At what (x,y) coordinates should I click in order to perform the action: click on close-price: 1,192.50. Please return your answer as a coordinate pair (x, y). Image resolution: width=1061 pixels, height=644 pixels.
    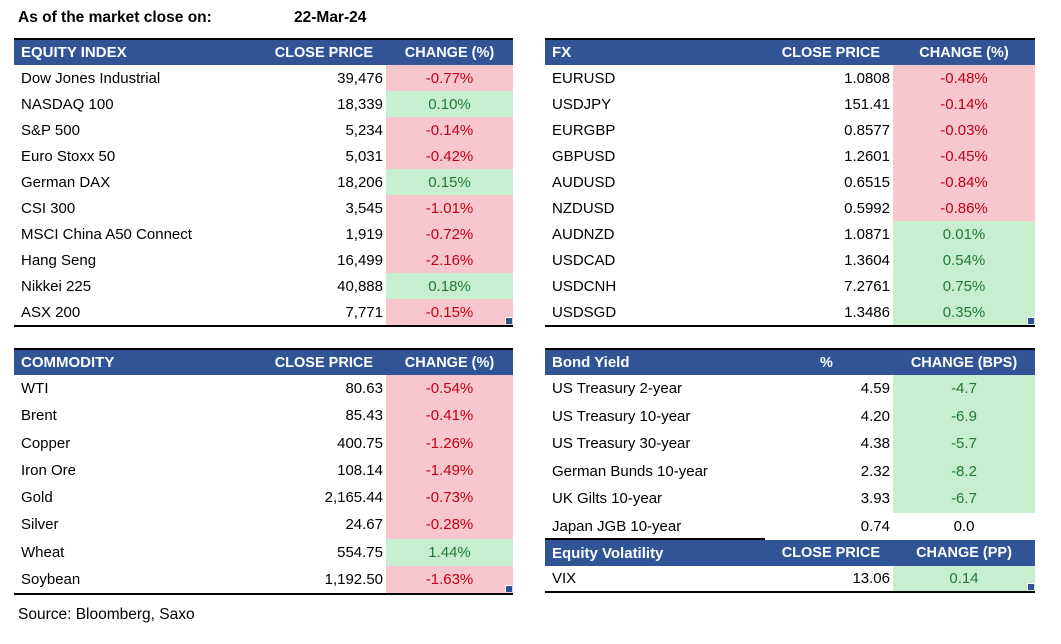
    Looking at the image, I should click on (353, 579).